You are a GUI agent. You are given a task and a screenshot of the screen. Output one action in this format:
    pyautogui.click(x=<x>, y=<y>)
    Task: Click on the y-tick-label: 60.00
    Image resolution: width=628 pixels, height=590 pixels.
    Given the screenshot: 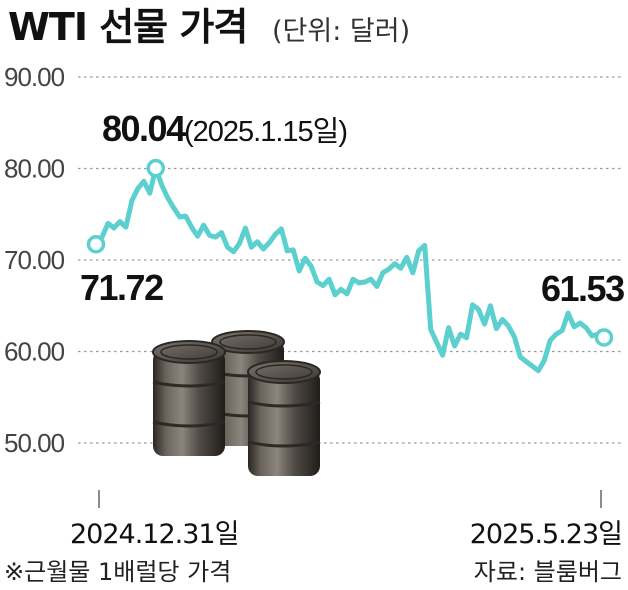 What is the action you would take?
    pyautogui.click(x=34, y=352)
    